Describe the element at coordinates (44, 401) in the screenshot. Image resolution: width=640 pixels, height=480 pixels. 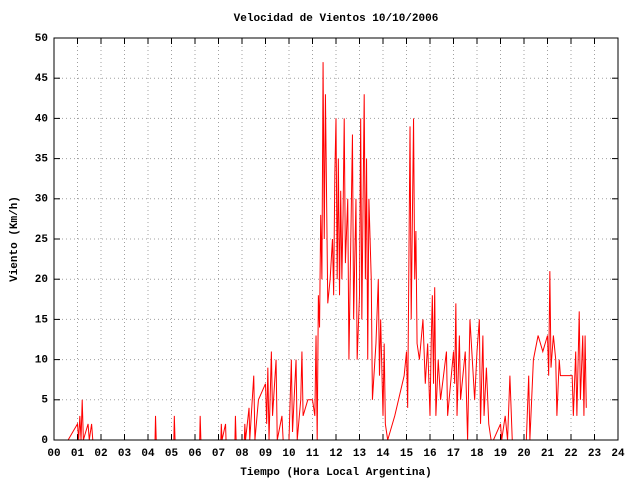
I see `y-tick-label: 5` at that location.